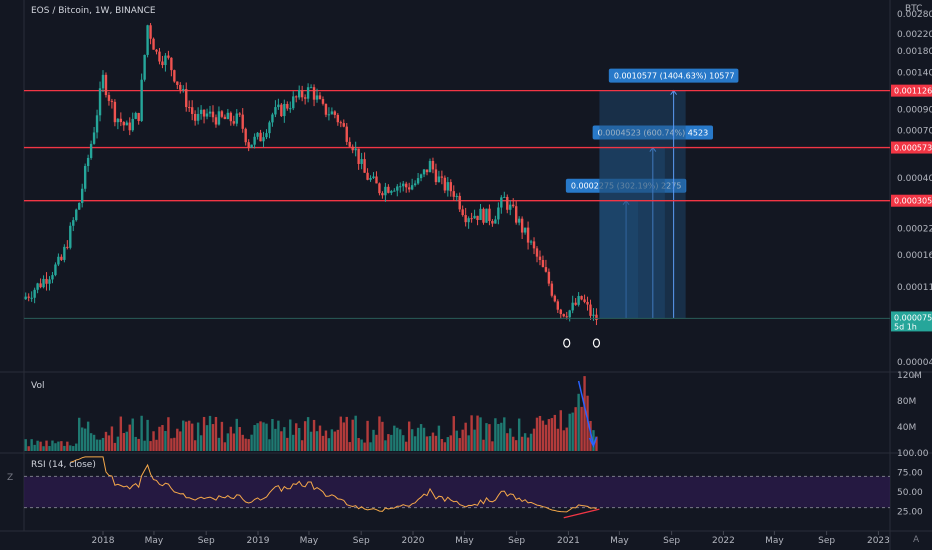  What do you see at coordinates (774, 541) in the screenshot?
I see `date-tick-label: May` at bounding box center [774, 541].